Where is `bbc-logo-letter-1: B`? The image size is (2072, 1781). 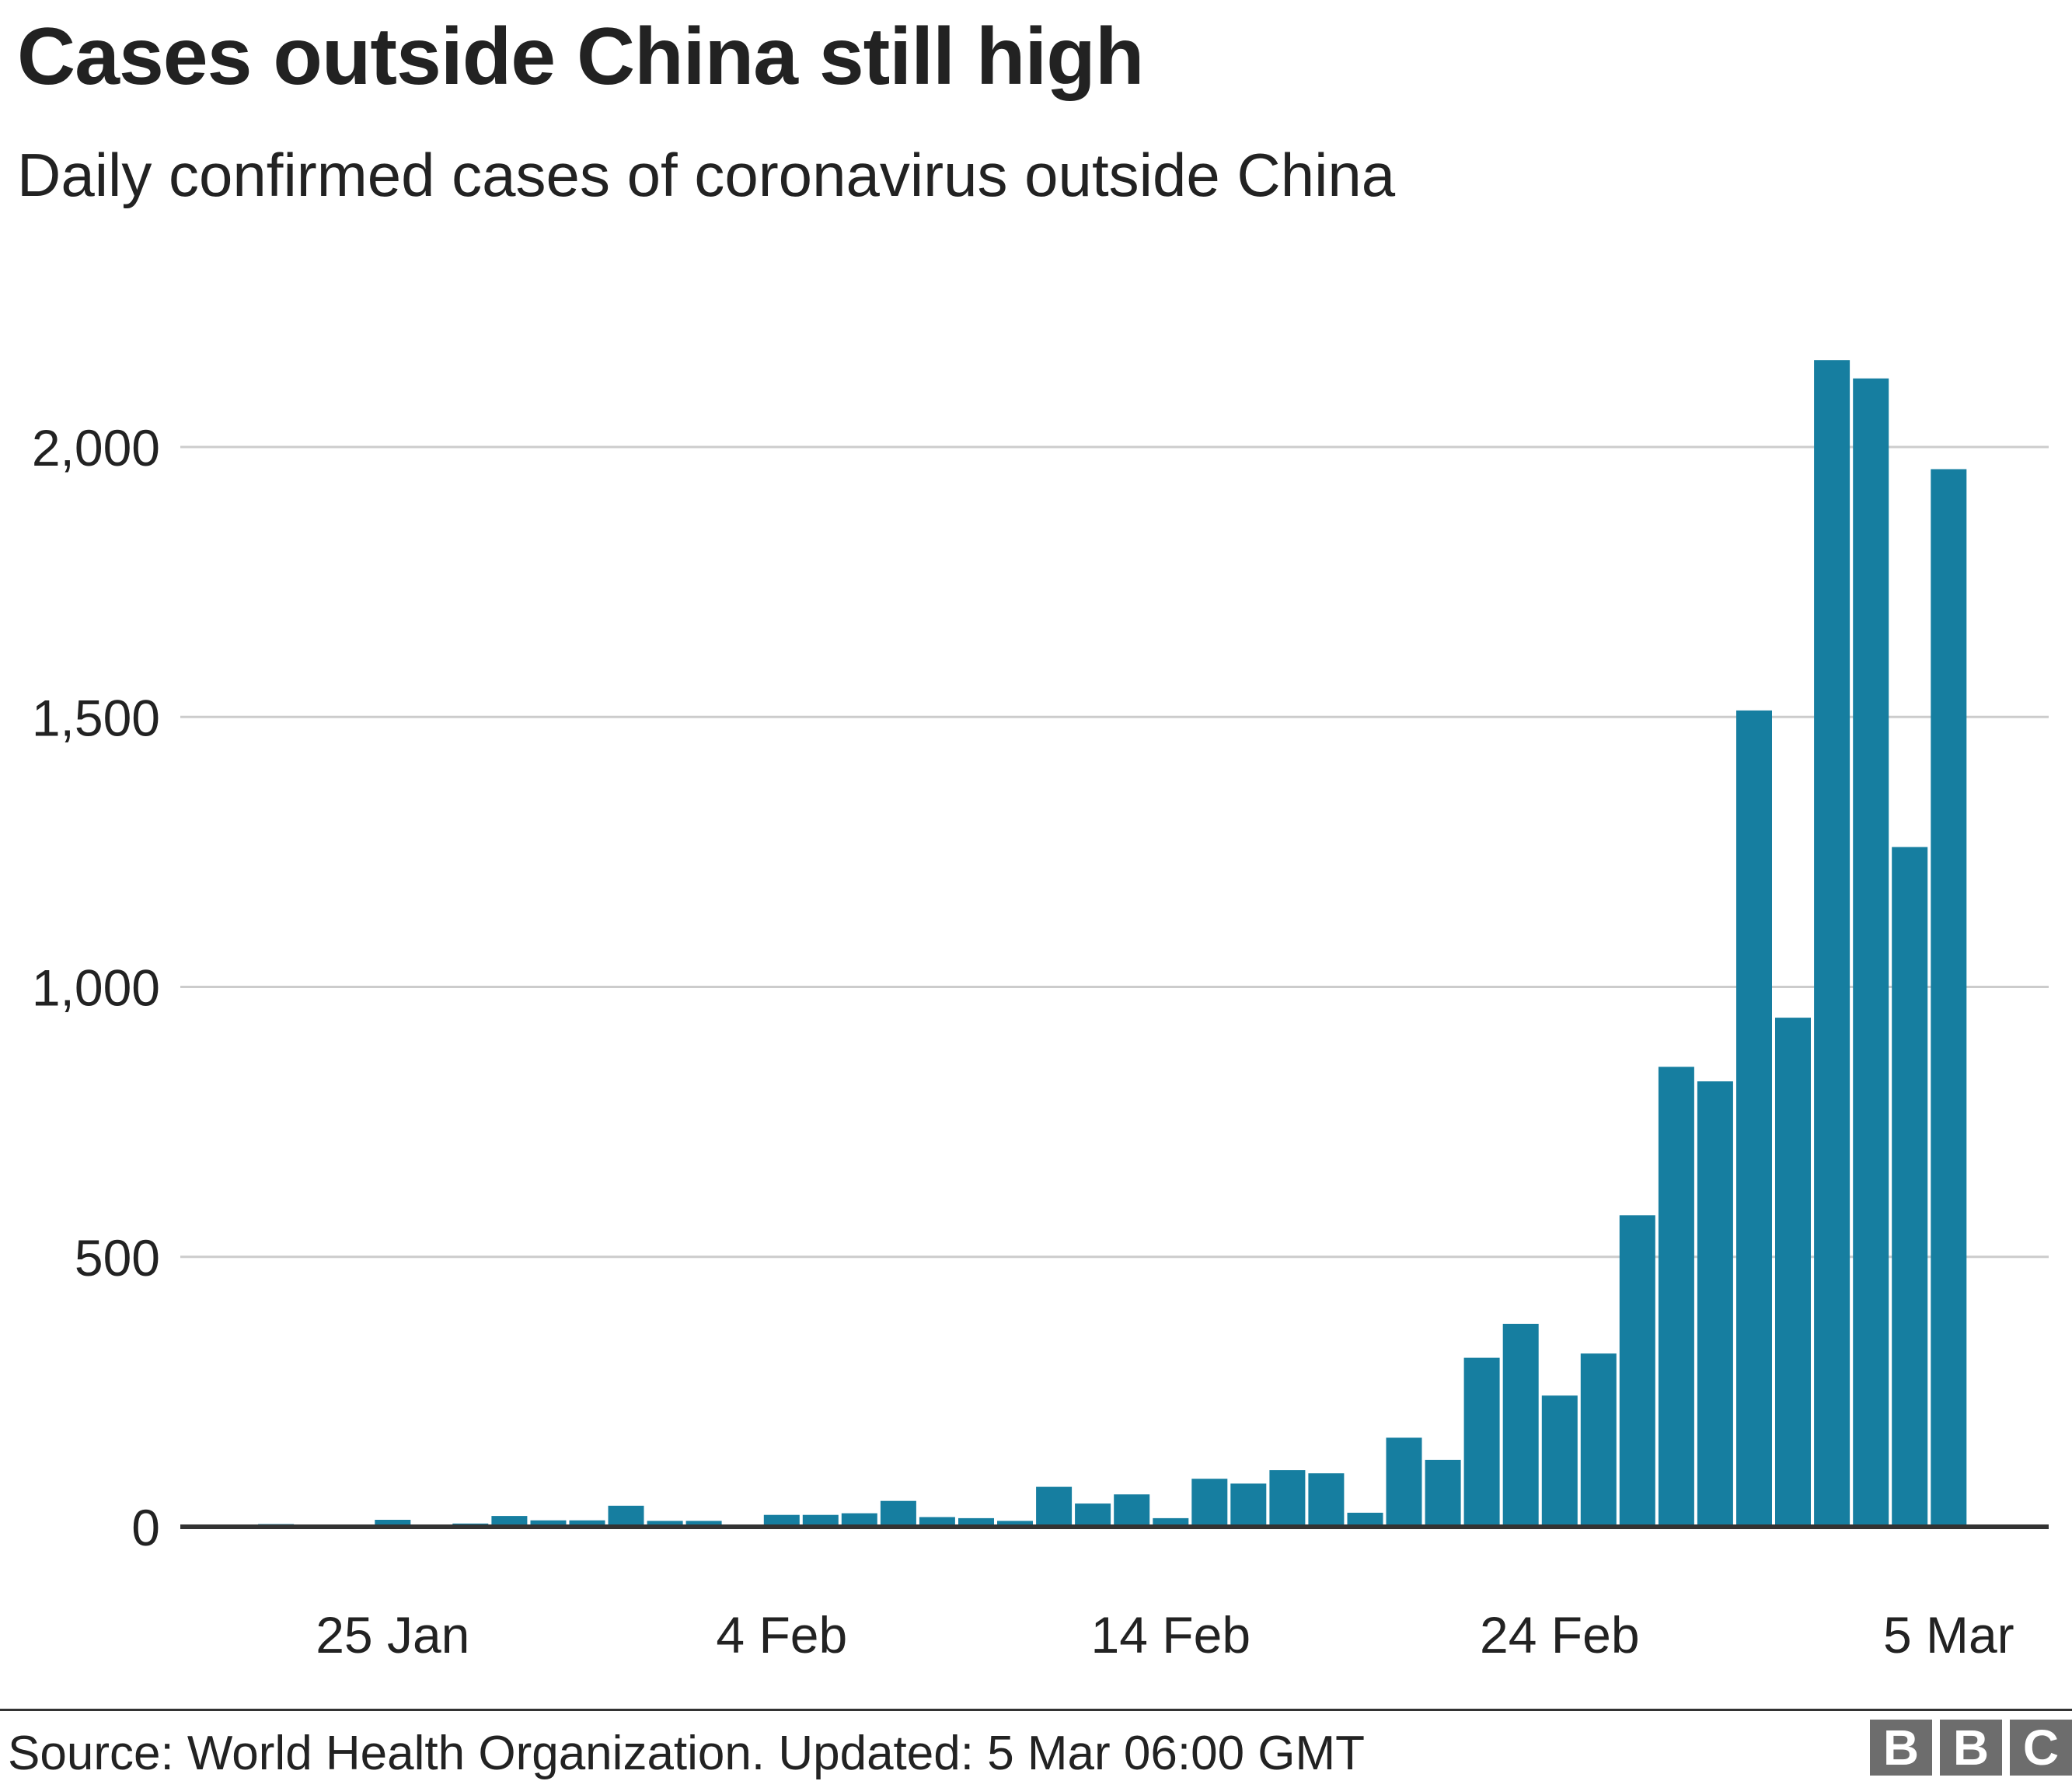
bbc-logo-letter-1: B is located at coordinates (1901, 1748).